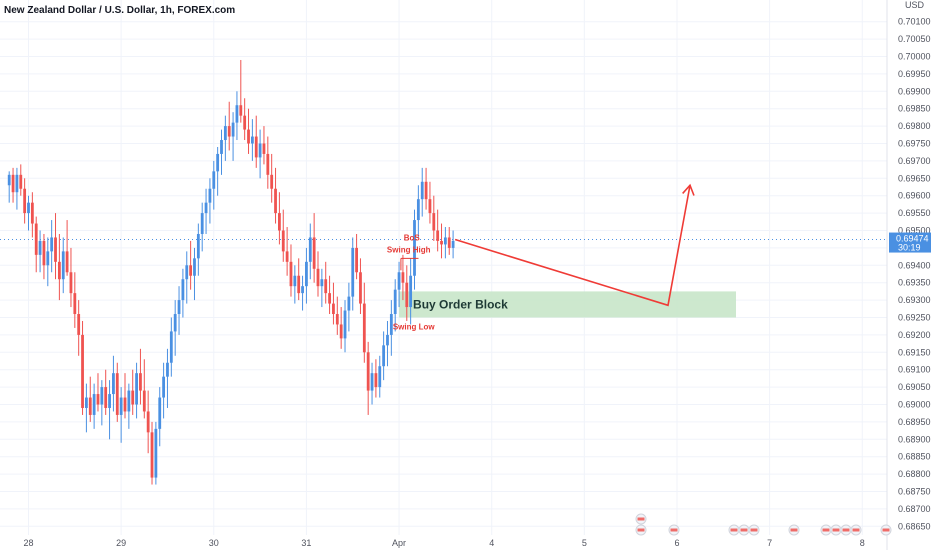 Image resolution: width=932 pixels, height=550 pixels. Describe the element at coordinates (914, 422) in the screenshot. I see `price-tick-label: 0.68950` at that location.